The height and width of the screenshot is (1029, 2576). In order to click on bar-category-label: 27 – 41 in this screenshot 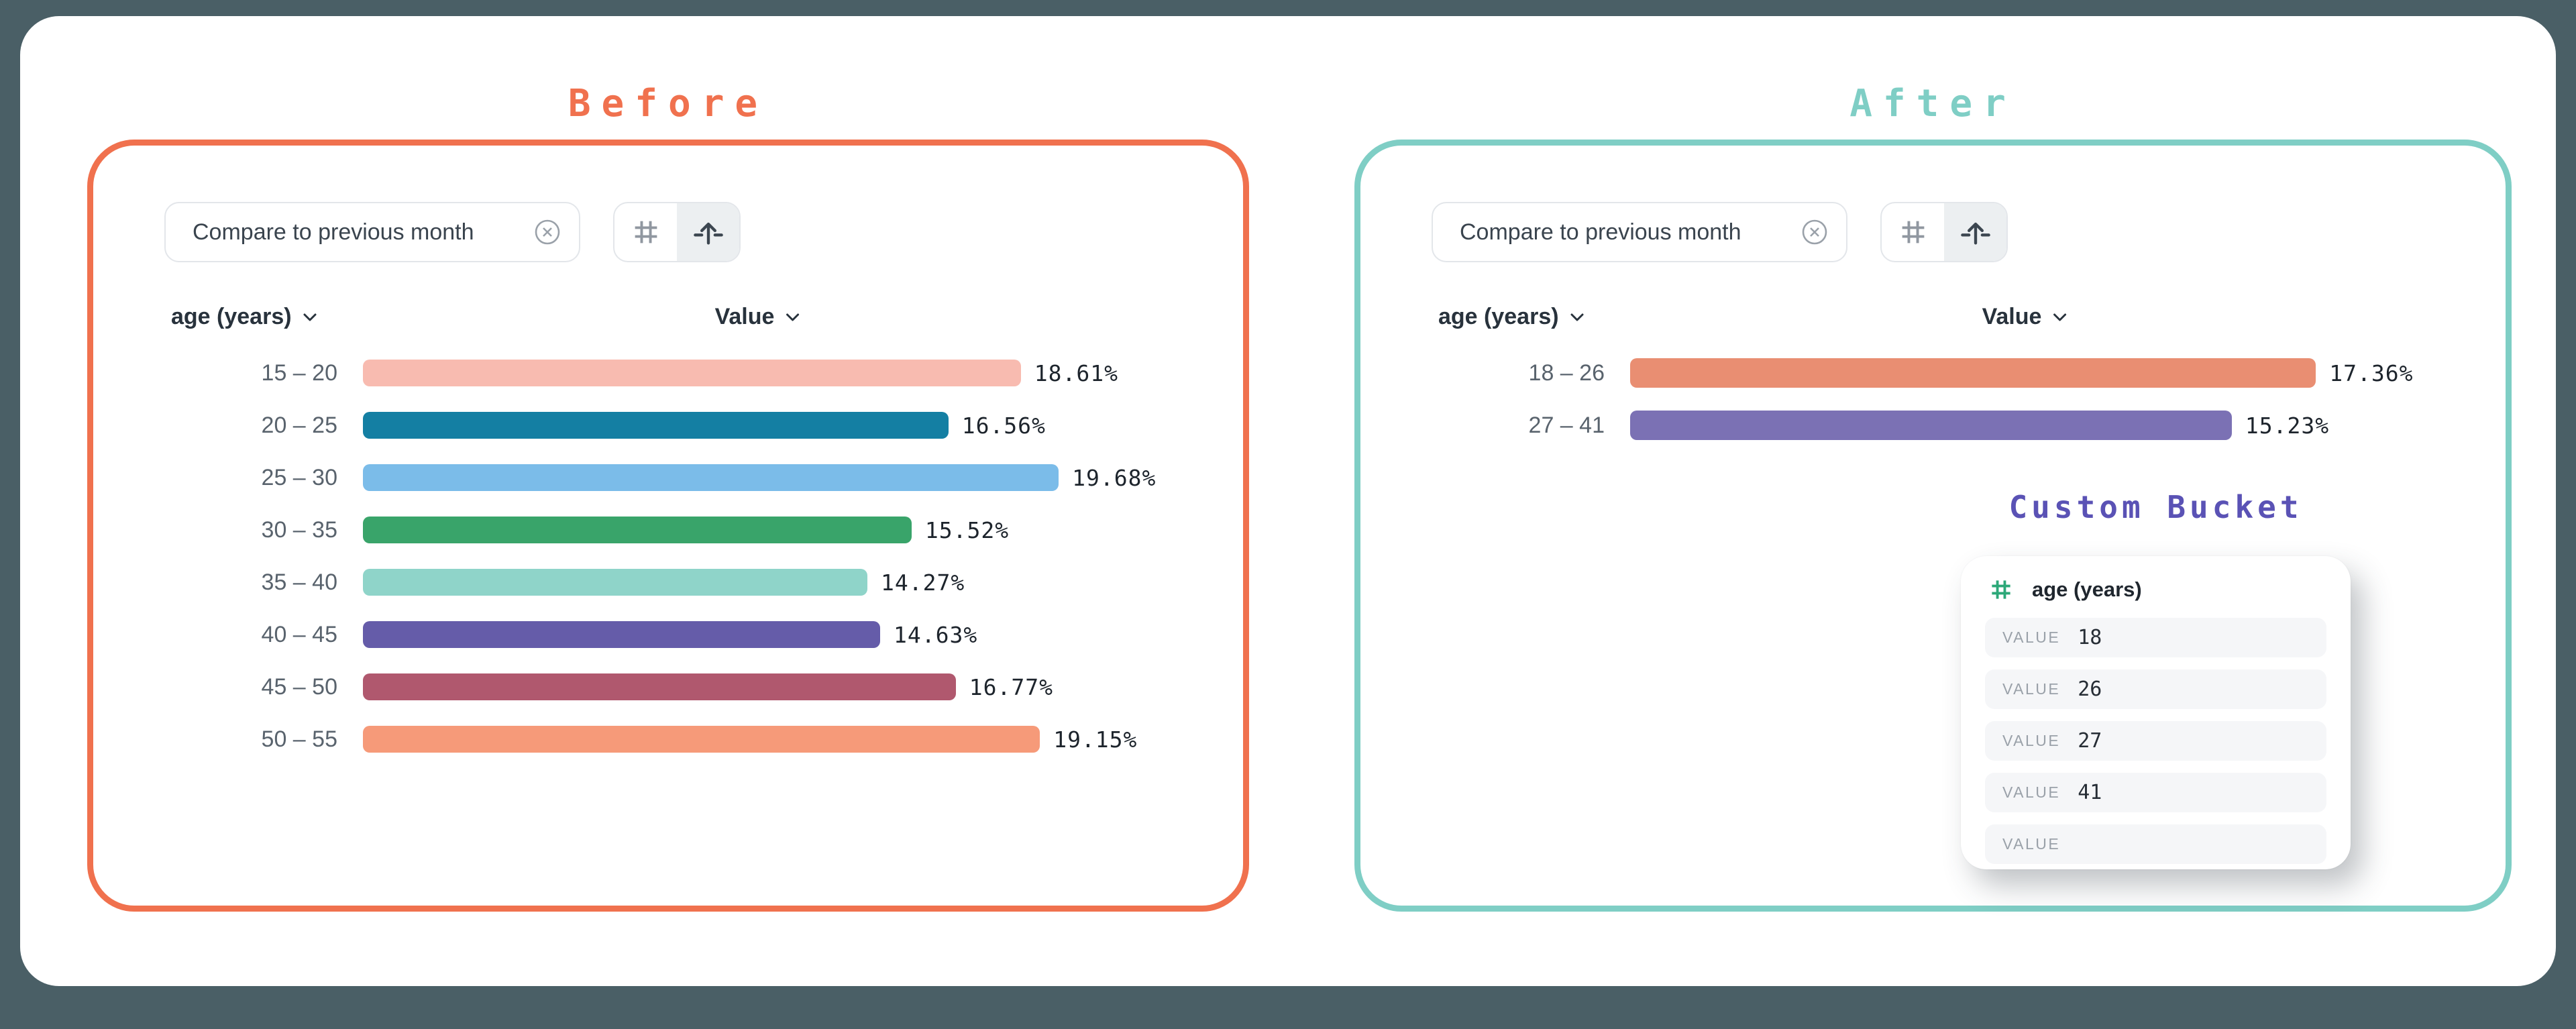, I will do `click(1566, 425)`.